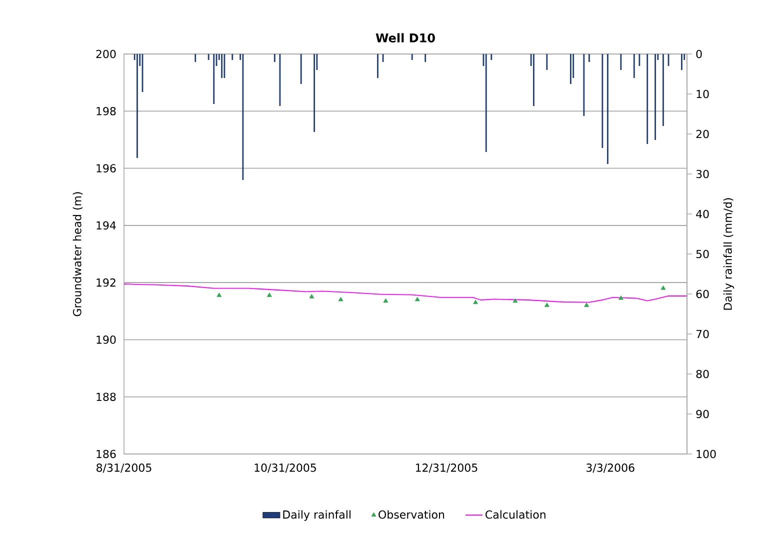  What do you see at coordinates (106, 225) in the screenshot?
I see `y-tick-label: 194` at bounding box center [106, 225].